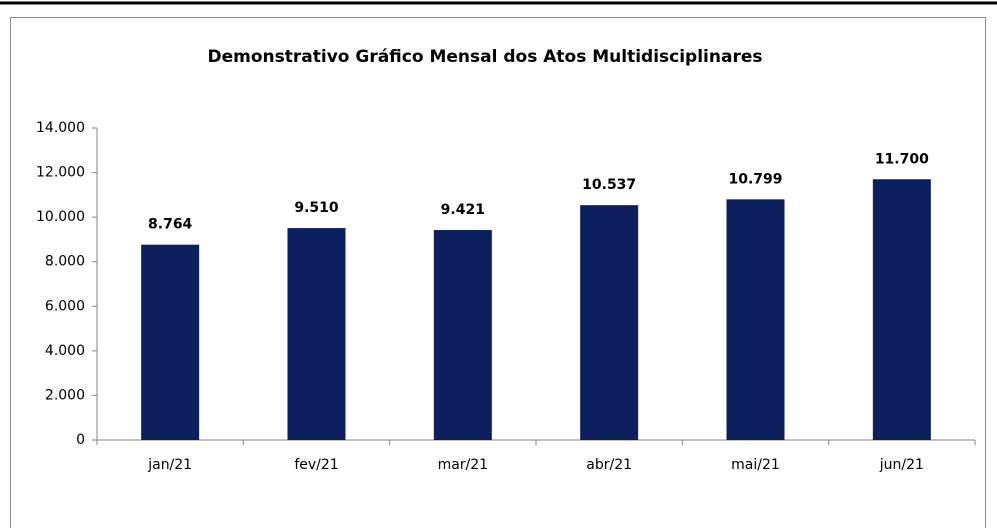 The height and width of the screenshot is (528, 997). Describe the element at coordinates (755, 179) in the screenshot. I see `data-label: 10.799` at that location.